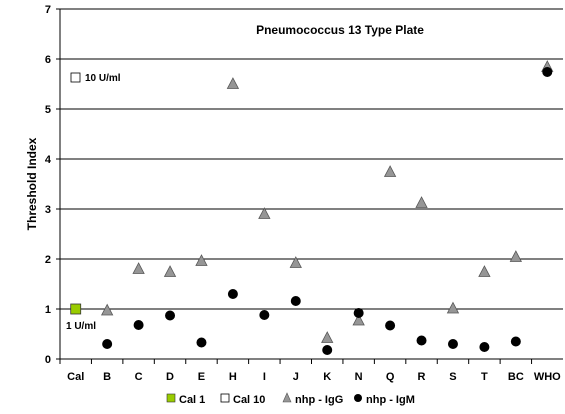  Describe the element at coordinates (422, 377) in the screenshot. I see `x-tick-label: R` at that location.